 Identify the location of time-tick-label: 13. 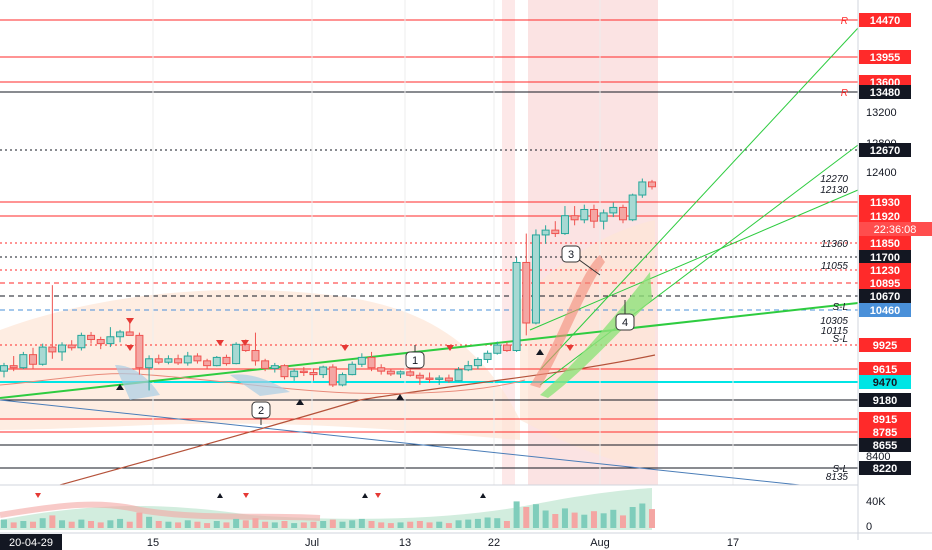
(405, 543).